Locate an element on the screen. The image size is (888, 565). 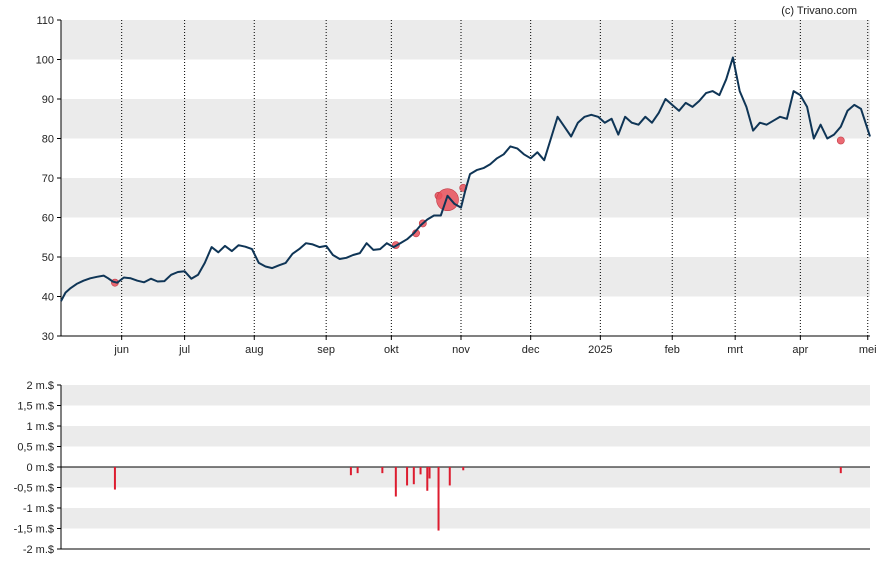
volume-y-tick-label: 0 m.$ is located at coordinates (40, 468).